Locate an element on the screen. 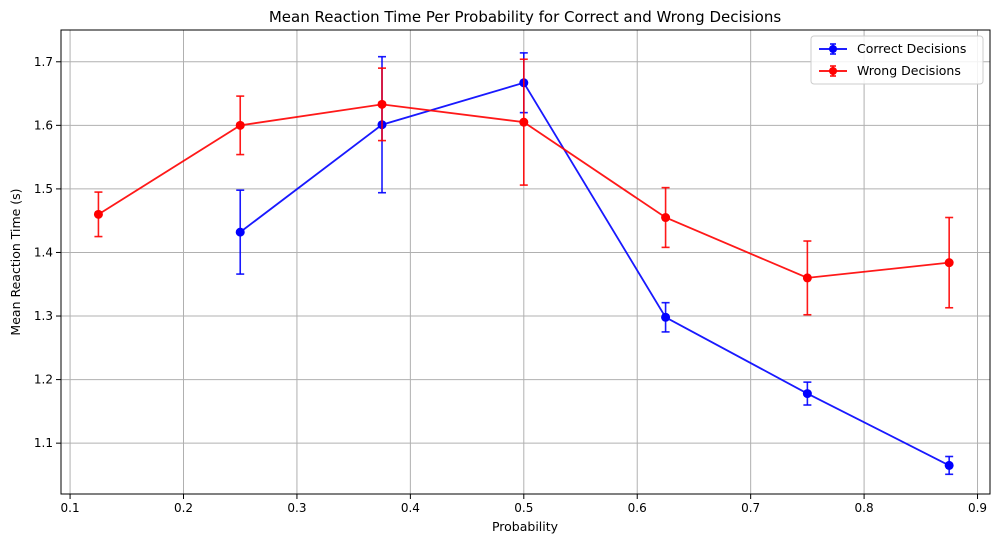 This screenshot has width=1000, height=544. legend-label: Correct Decisions is located at coordinates (911, 48).